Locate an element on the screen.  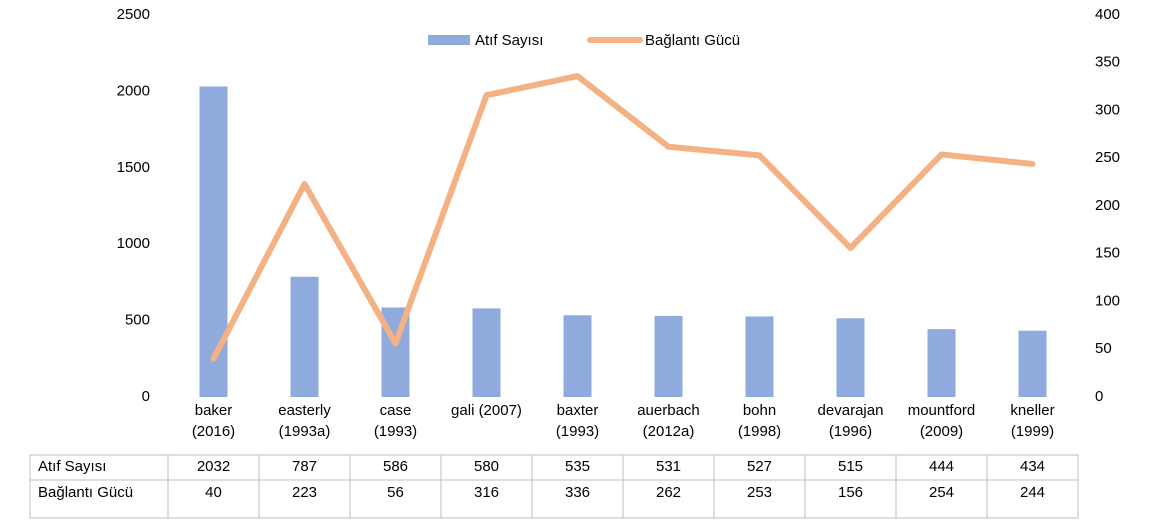
y2-tick-label: 250 is located at coordinates (1107, 157).